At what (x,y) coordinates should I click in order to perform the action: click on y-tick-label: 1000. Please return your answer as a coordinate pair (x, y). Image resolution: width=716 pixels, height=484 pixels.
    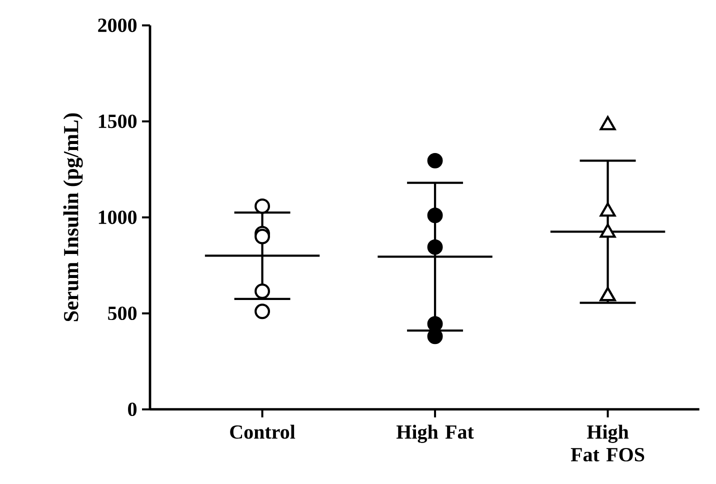
    Looking at the image, I should click on (117, 217).